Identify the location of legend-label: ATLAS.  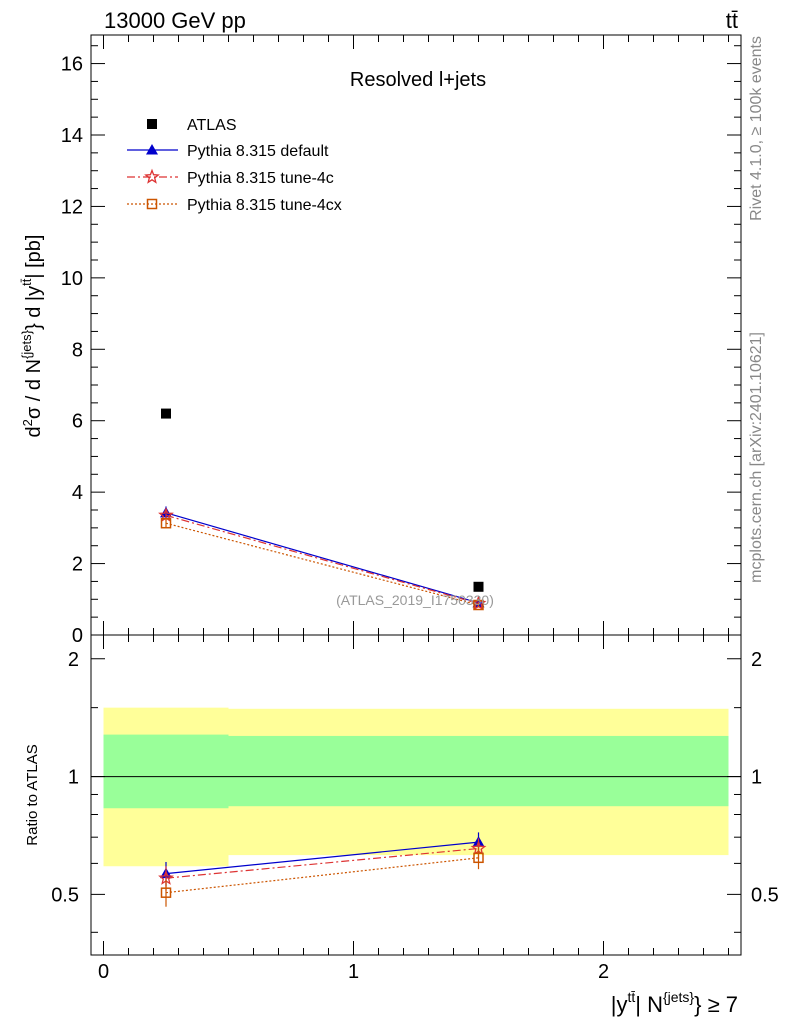
(212, 125).